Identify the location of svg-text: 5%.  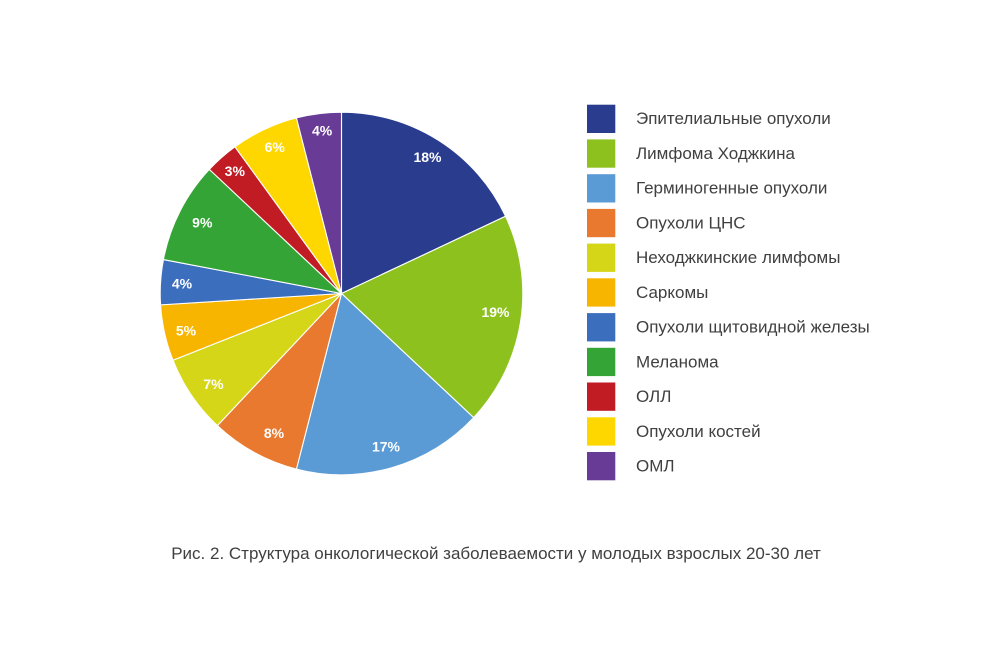
(186, 330).